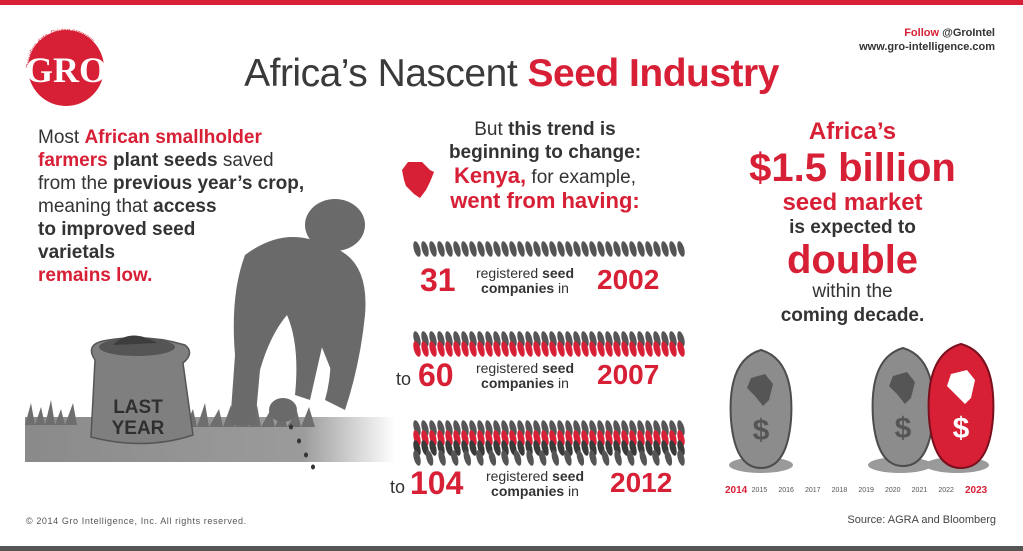 The width and height of the screenshot is (1023, 551). I want to click on stat-number: 104, so click(437, 483).